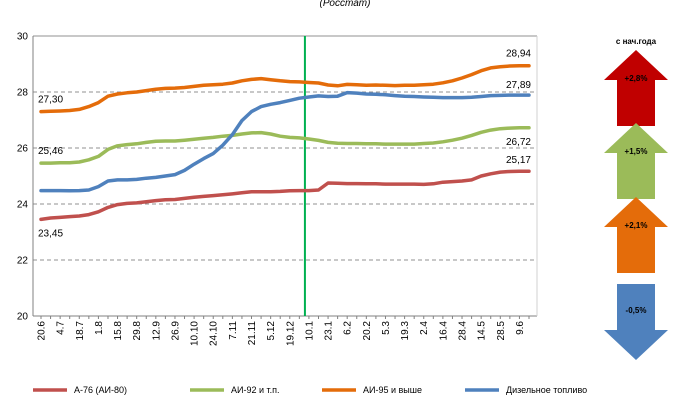  I want to click on x-tick-label: 16.4, so click(443, 331).